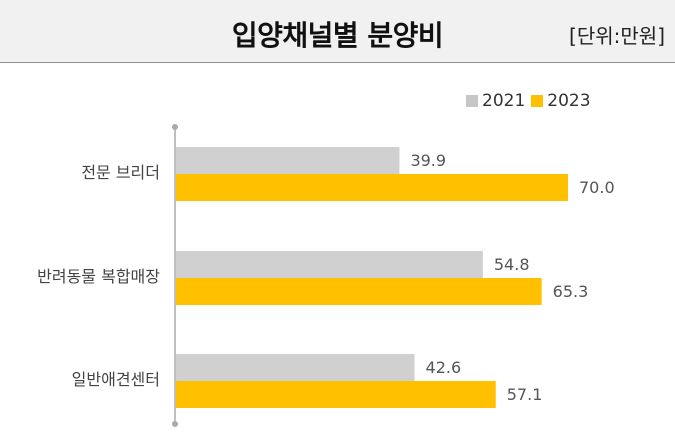 This screenshot has height=443, width=675. I want to click on axis-top-dot, so click(175, 127).